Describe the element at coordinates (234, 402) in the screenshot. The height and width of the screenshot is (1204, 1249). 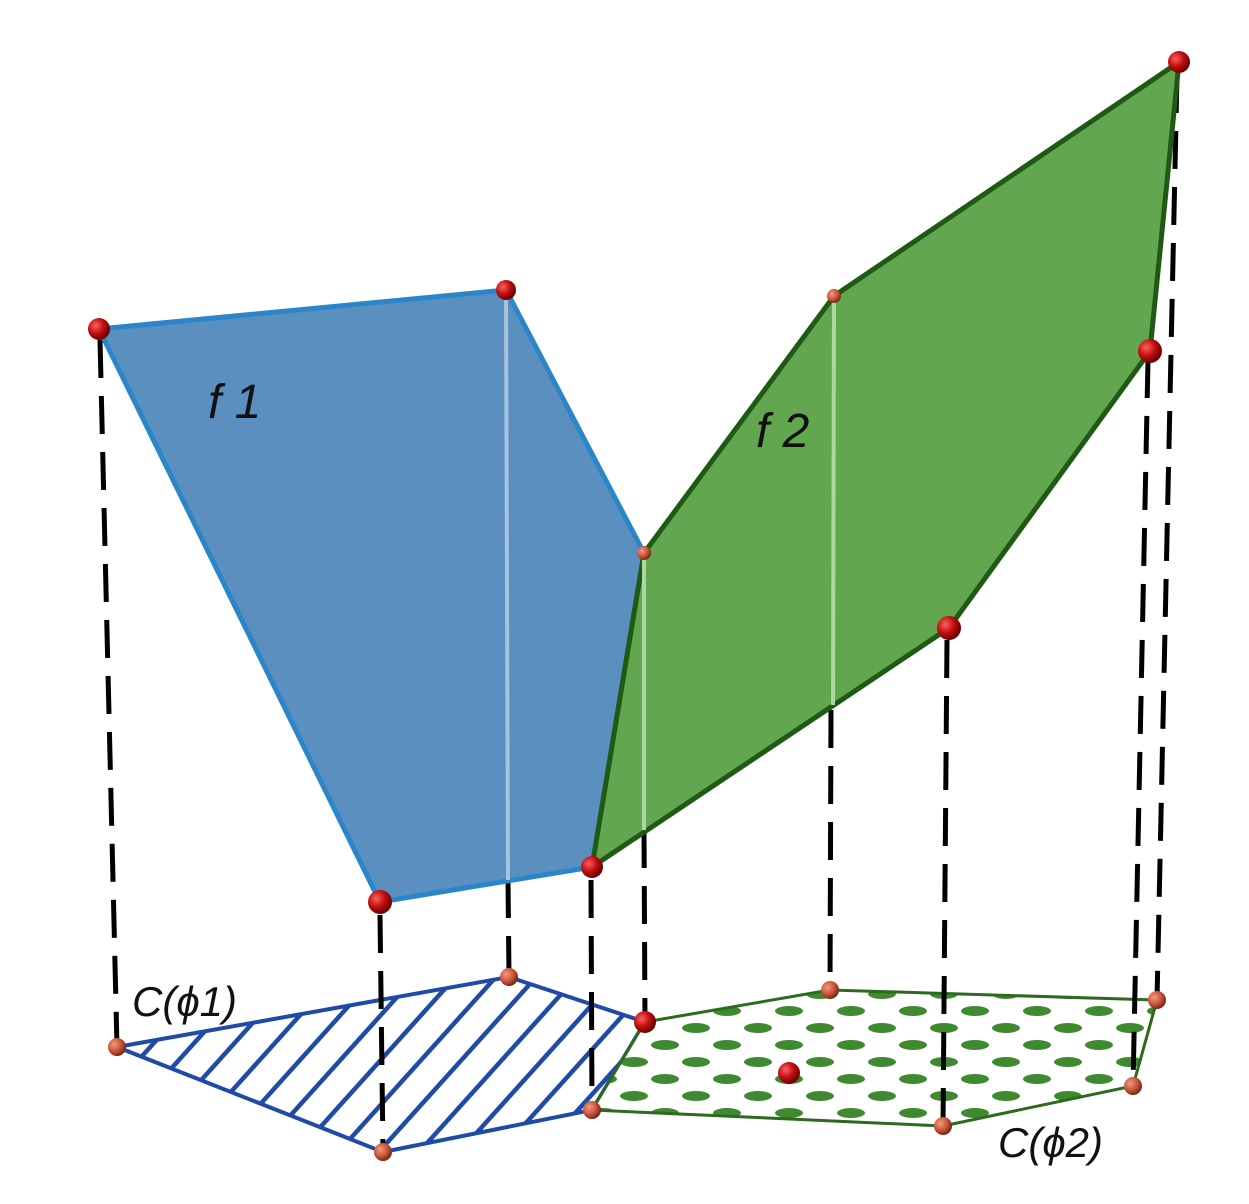
I see `face-1-label: f 1` at that location.